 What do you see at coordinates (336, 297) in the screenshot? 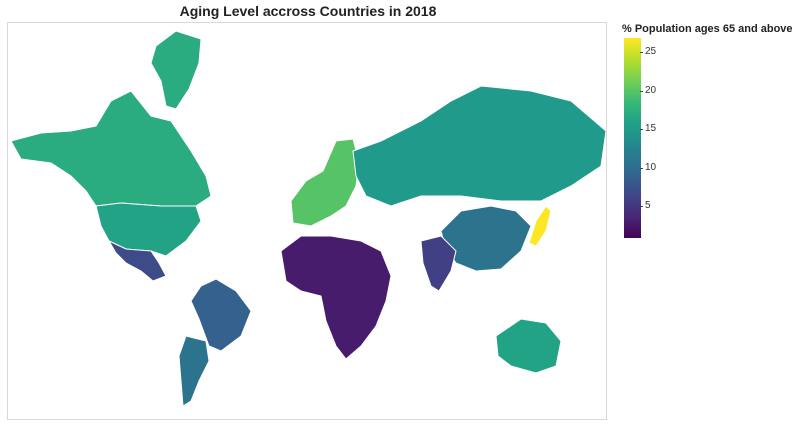
I see `region-africa` at bounding box center [336, 297].